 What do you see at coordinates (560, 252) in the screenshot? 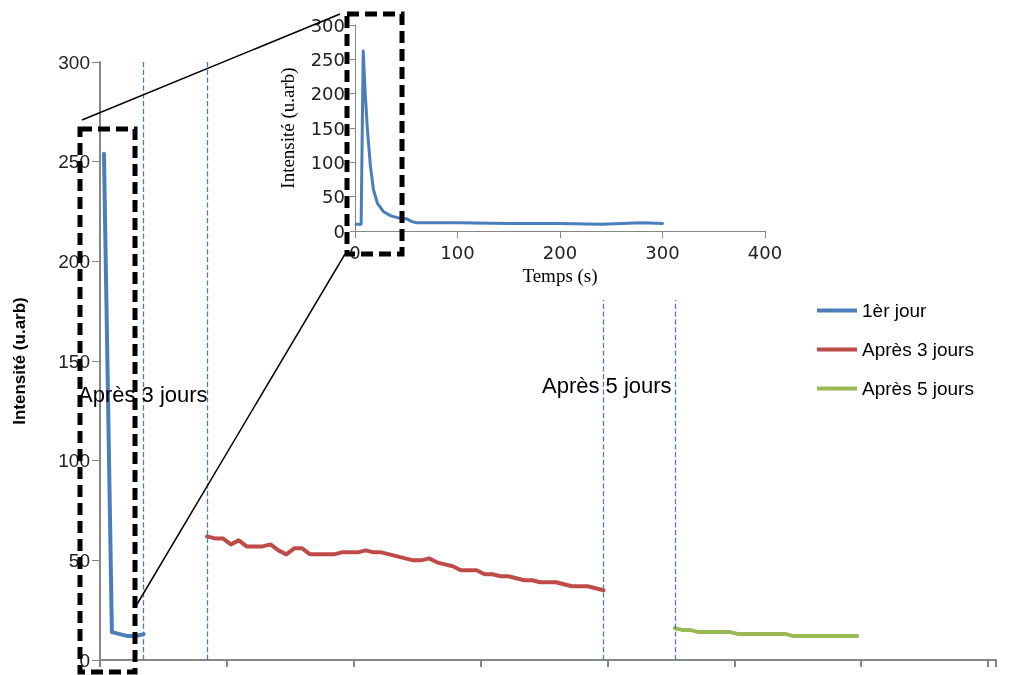
I see `x-tick-label: 200` at bounding box center [560, 252].